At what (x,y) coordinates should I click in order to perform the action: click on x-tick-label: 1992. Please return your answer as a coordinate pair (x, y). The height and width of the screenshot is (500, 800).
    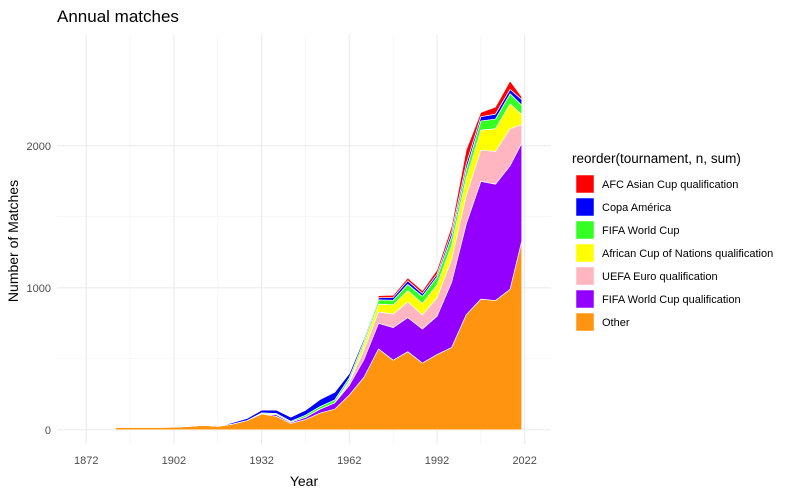
    Looking at the image, I should click on (437, 461).